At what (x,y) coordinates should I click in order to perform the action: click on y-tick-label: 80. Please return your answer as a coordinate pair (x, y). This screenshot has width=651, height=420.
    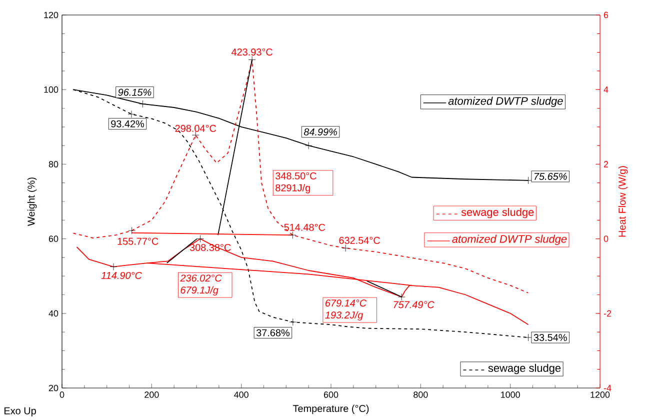
    Looking at the image, I should click on (53, 164).